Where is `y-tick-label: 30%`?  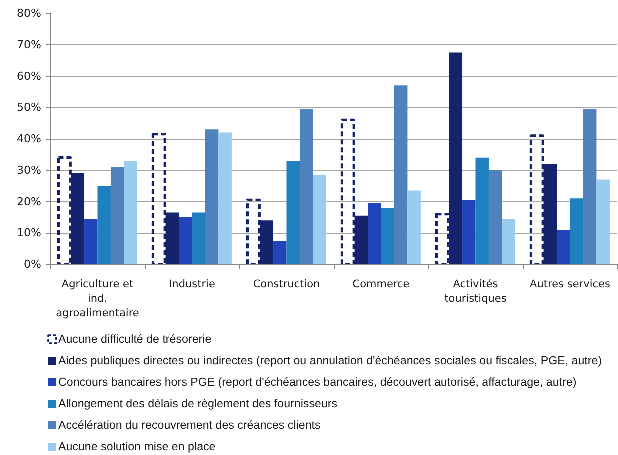 y-tick-label: 30% is located at coordinates (29, 170).